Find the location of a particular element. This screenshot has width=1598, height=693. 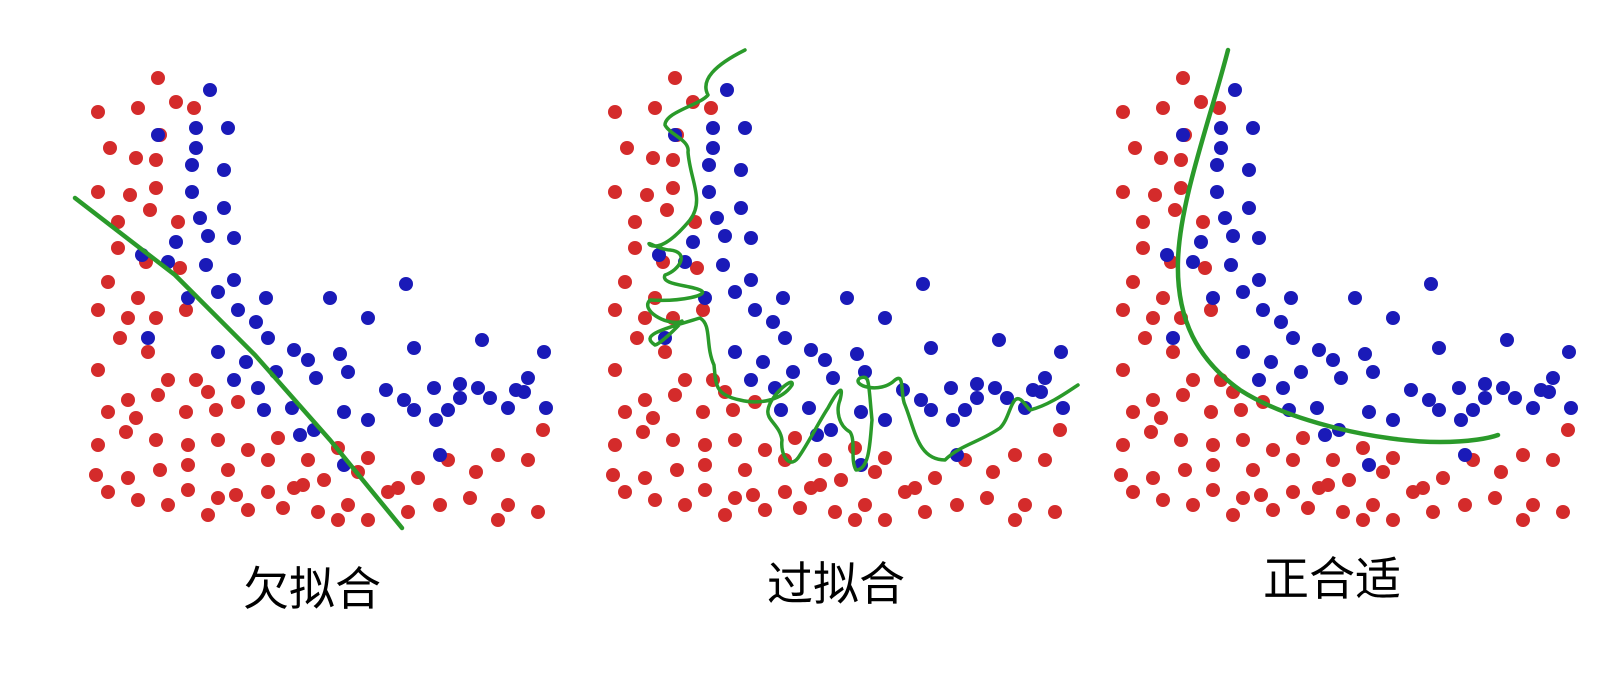

blue-points is located at coordinates (861, 277).